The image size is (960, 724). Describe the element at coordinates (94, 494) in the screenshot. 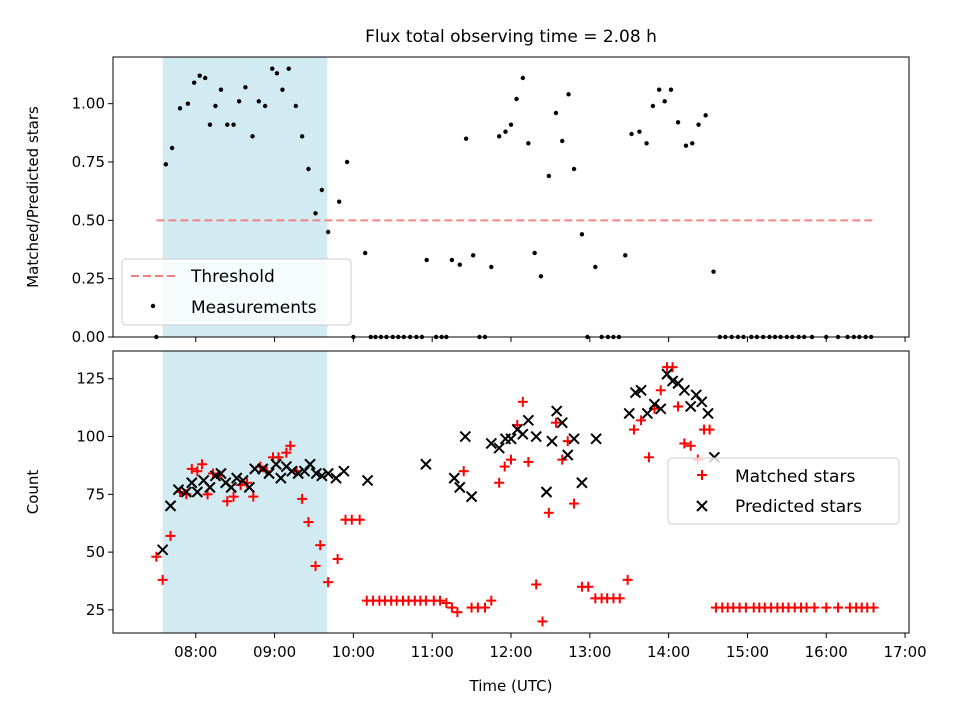

I see `count-y-axis: 25 50 75 100 125` at that location.